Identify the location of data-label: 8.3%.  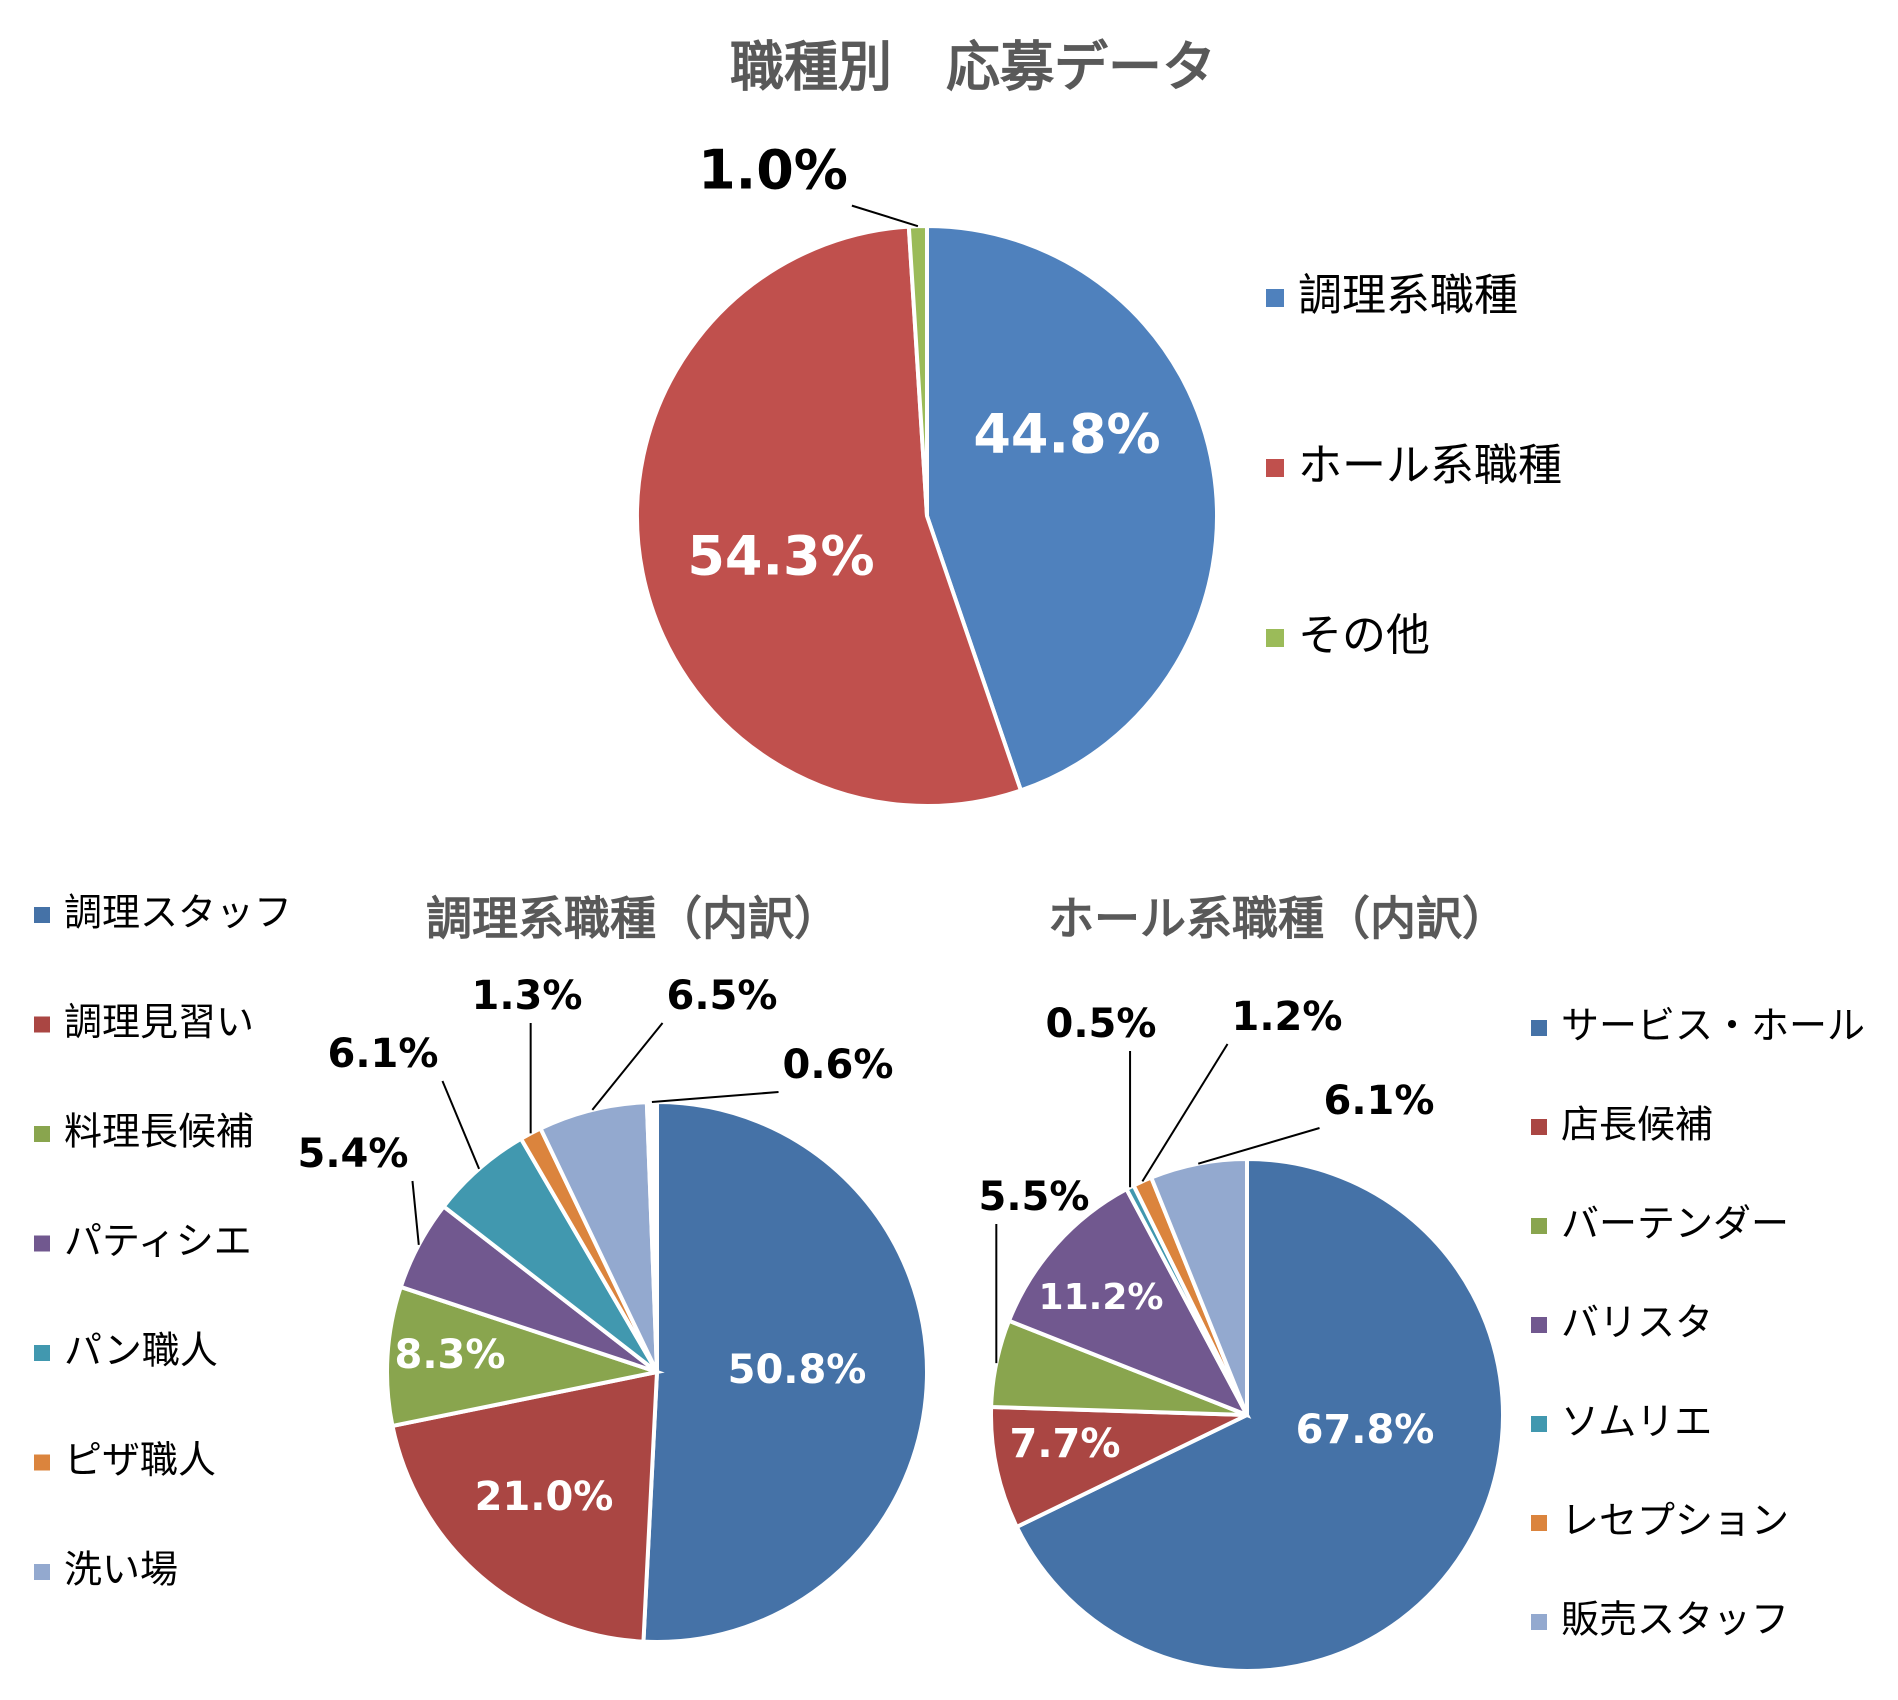
(450, 1355).